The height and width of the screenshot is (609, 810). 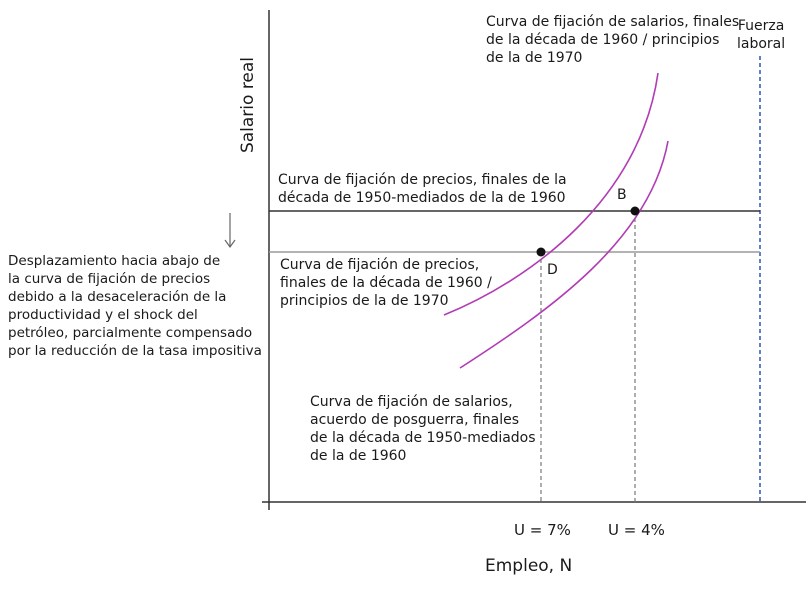 I want to click on wage-curve-postwar, so click(x=564, y=254).